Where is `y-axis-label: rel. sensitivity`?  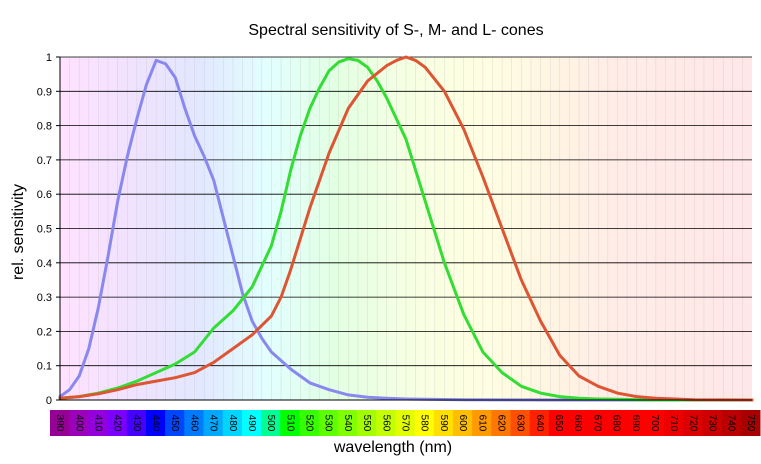 y-axis-label: rel. sensitivity is located at coordinates (18, 232).